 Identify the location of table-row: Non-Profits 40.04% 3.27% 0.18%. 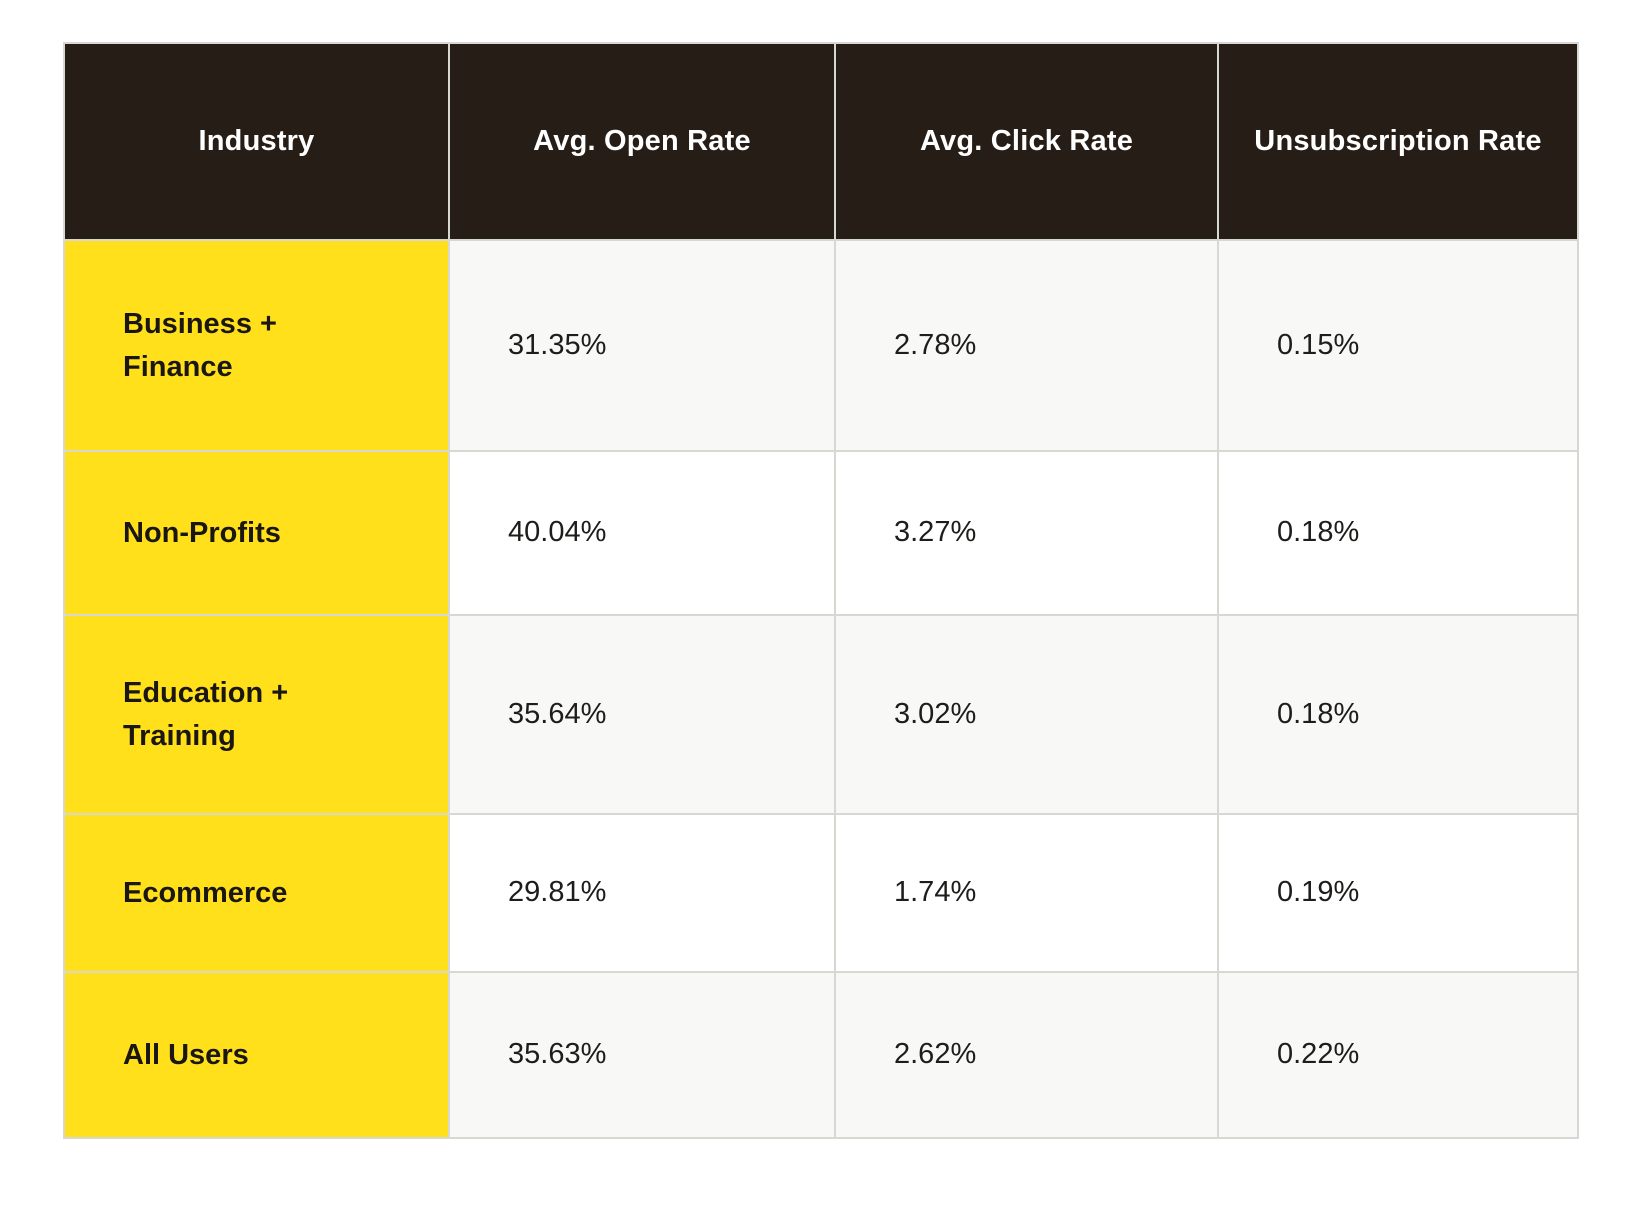
(821, 533).